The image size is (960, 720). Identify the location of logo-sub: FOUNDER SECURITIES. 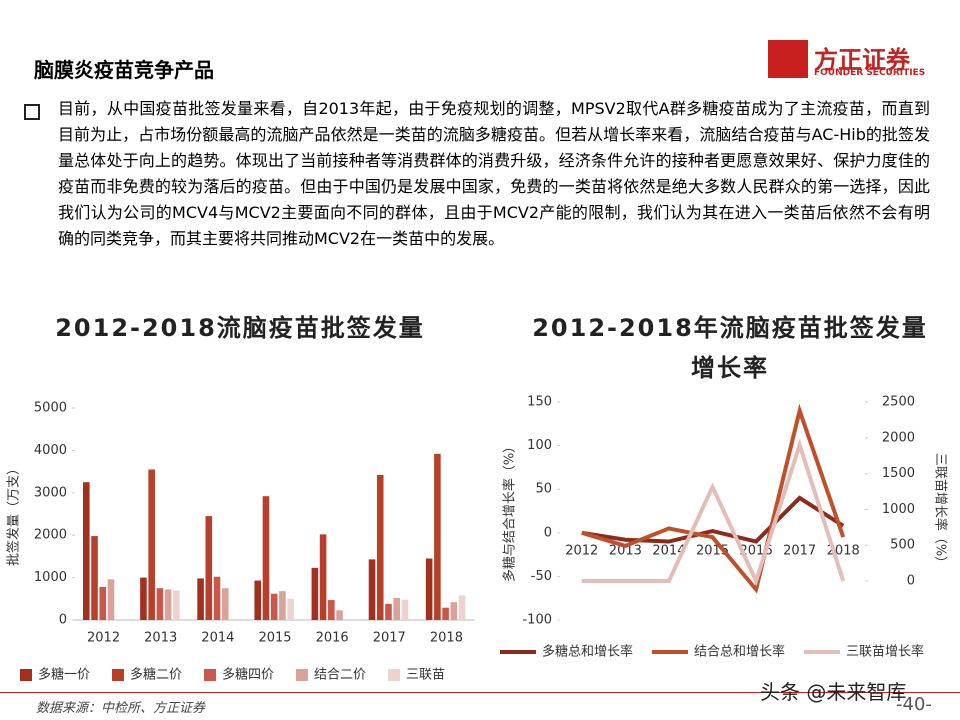
(870, 73).